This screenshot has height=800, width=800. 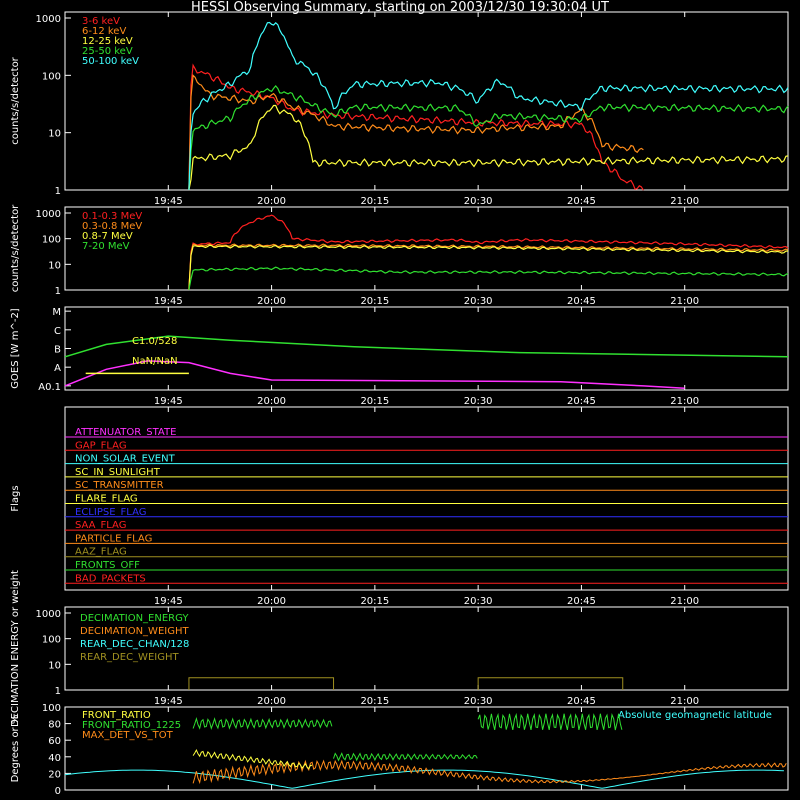 I want to click on gamma-y-tick-label: 100, so click(x=51, y=240).